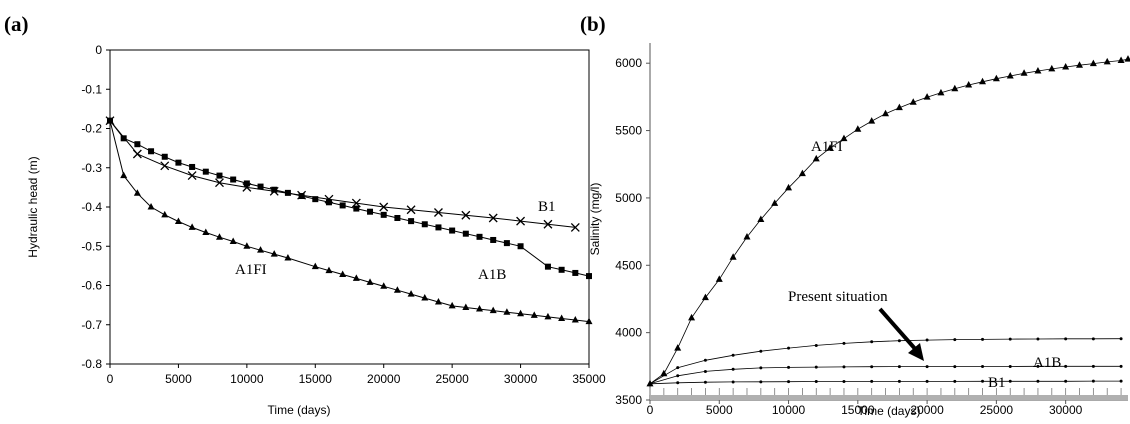  I want to click on panel-a-line-b1, so click(342, 174).